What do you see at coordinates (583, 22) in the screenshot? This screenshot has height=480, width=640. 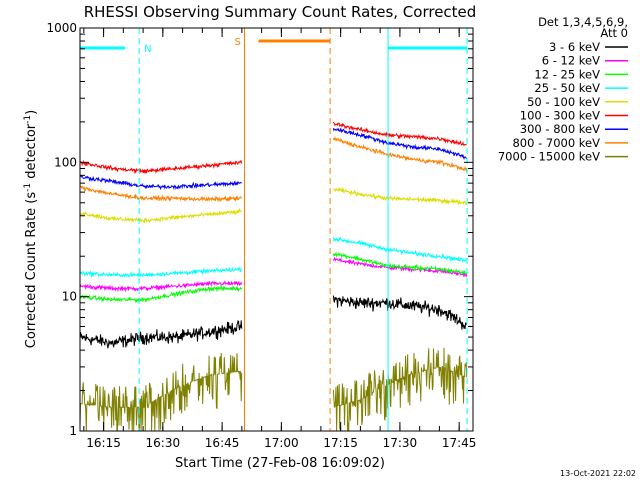 I see `legend-header-line-1: Det 1,3,4,5,6,9,` at bounding box center [583, 22].